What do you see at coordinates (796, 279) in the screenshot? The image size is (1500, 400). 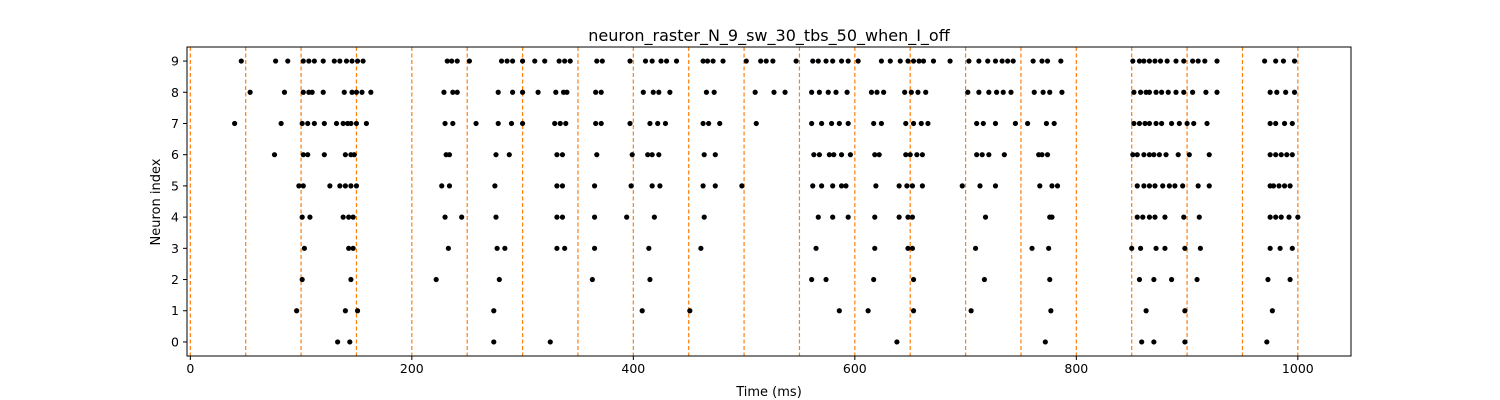 I see `neuron-2-spikes` at bounding box center [796, 279].